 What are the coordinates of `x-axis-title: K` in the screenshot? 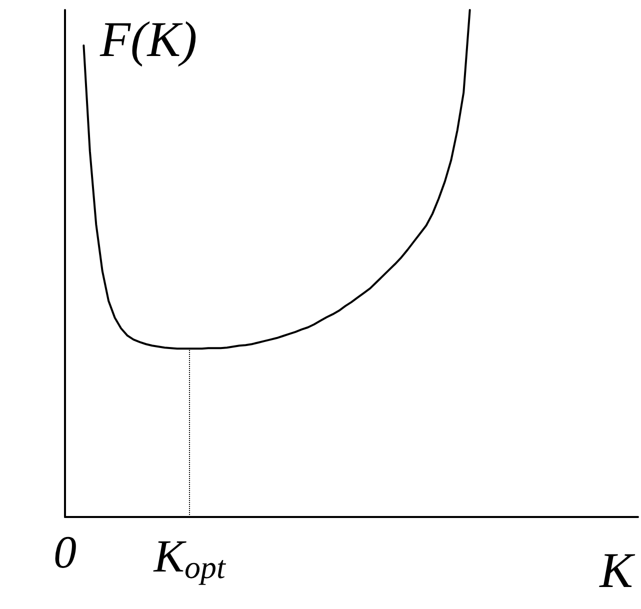 It's located at (617, 570).